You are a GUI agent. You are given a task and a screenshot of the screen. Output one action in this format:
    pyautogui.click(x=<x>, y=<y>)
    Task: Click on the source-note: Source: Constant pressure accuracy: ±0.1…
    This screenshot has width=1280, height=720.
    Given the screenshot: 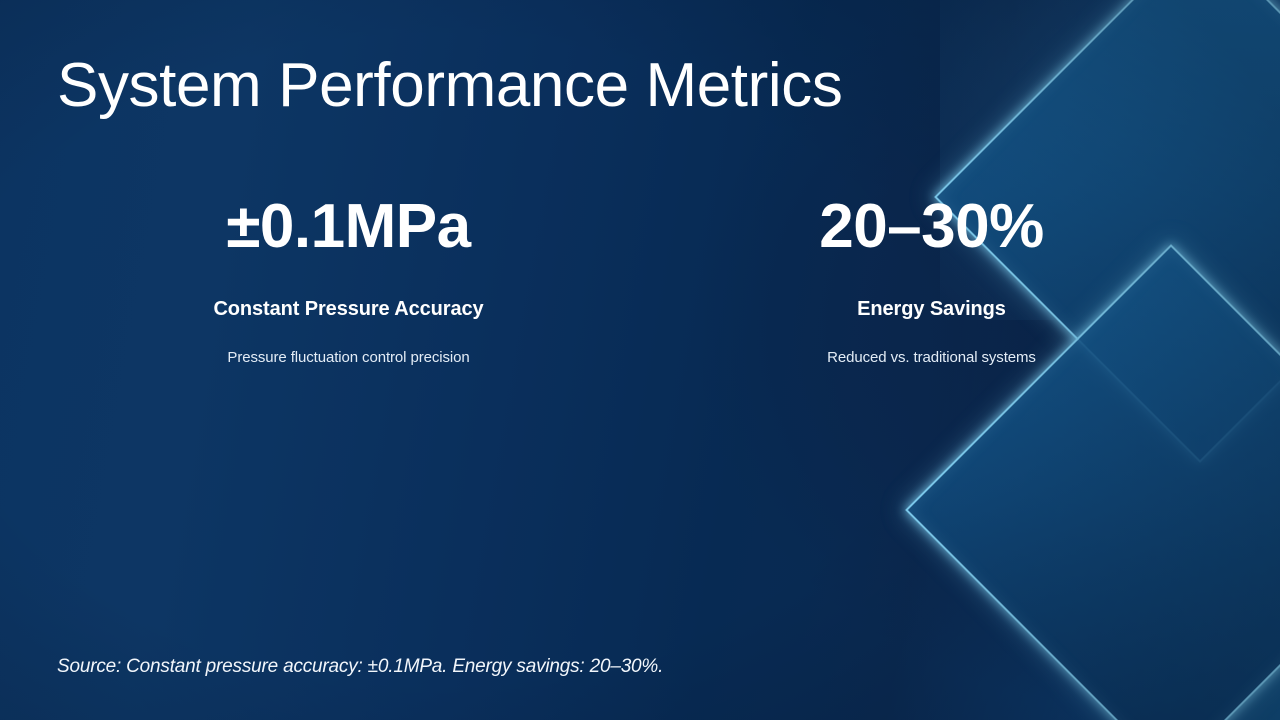 What is the action you would take?
    pyautogui.click(x=360, y=666)
    